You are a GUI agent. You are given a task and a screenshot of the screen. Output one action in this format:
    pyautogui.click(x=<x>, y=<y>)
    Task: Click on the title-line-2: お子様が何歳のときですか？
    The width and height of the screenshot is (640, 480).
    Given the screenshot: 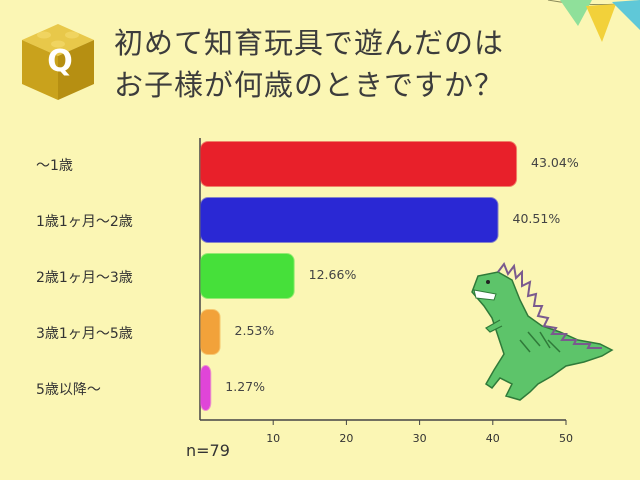 What is the action you would take?
    pyautogui.click(x=309, y=85)
    